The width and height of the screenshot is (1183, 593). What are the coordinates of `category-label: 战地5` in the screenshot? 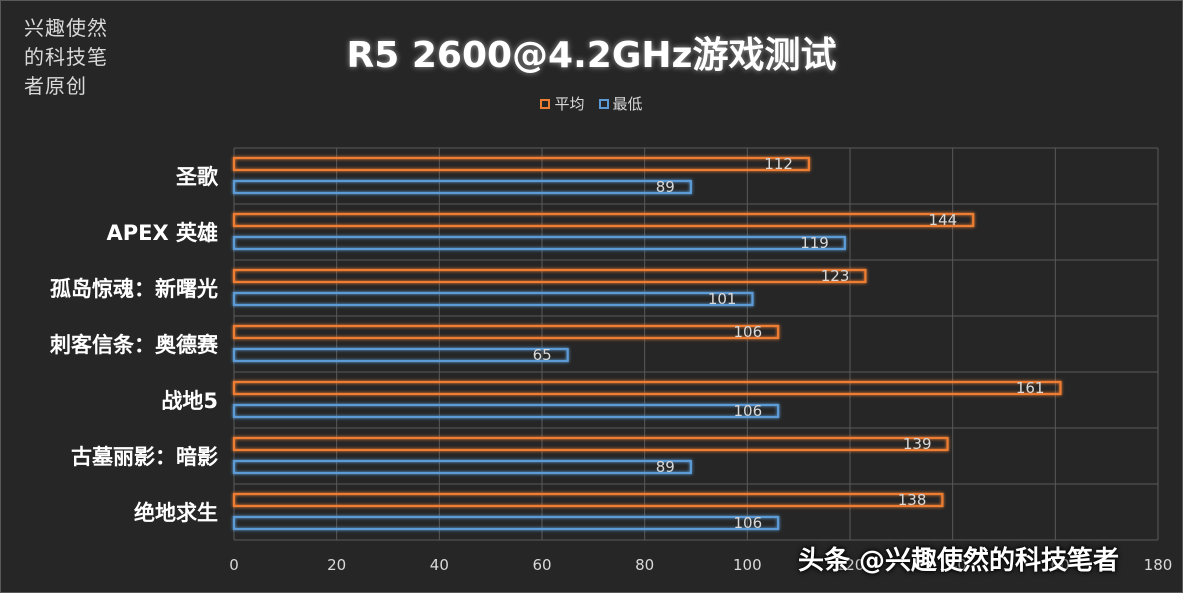 It's located at (189, 401).